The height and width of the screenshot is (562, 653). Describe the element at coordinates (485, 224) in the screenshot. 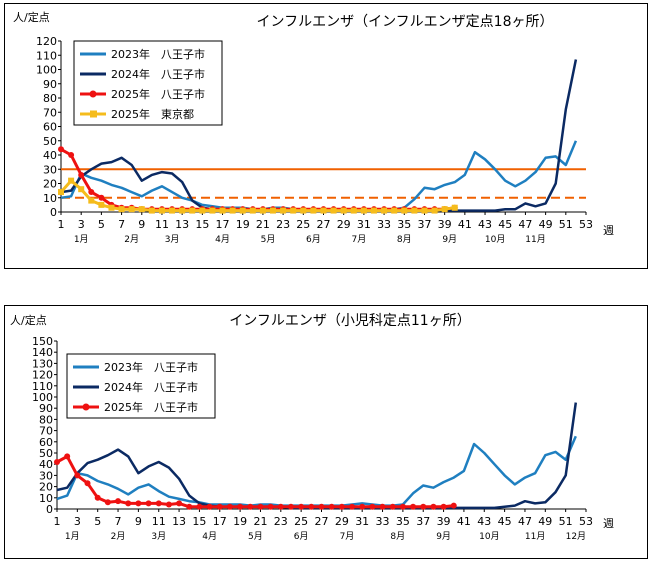

I see `x-tick-label: 43` at that location.